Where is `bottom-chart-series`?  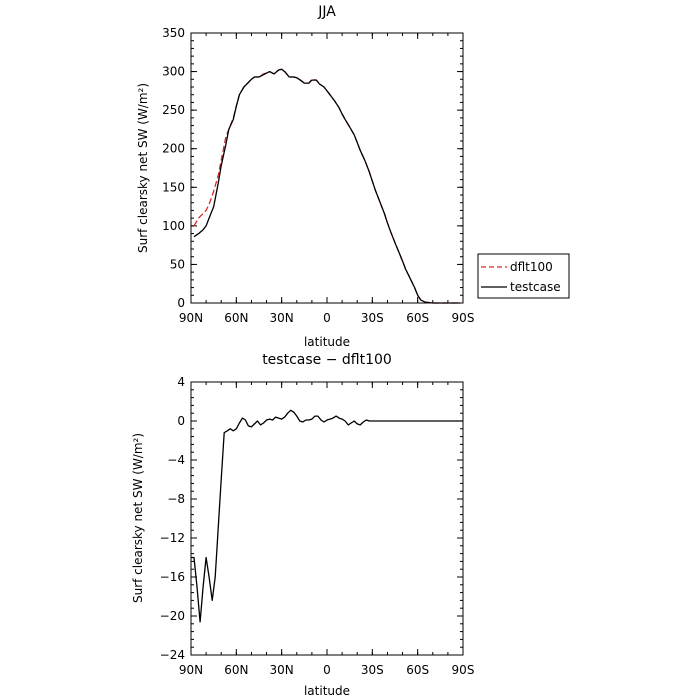 bottom-chart-series is located at coordinates (327, 516).